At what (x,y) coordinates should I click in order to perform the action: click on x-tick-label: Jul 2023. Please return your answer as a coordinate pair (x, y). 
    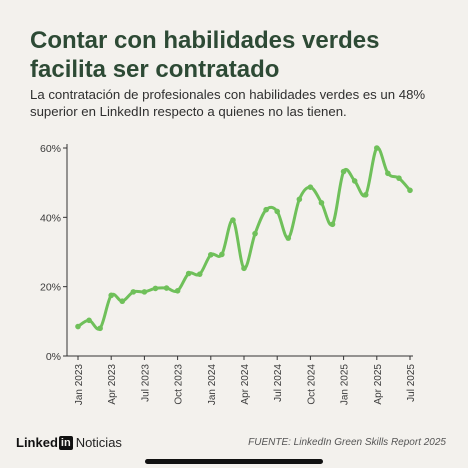
    Looking at the image, I should click on (145, 383).